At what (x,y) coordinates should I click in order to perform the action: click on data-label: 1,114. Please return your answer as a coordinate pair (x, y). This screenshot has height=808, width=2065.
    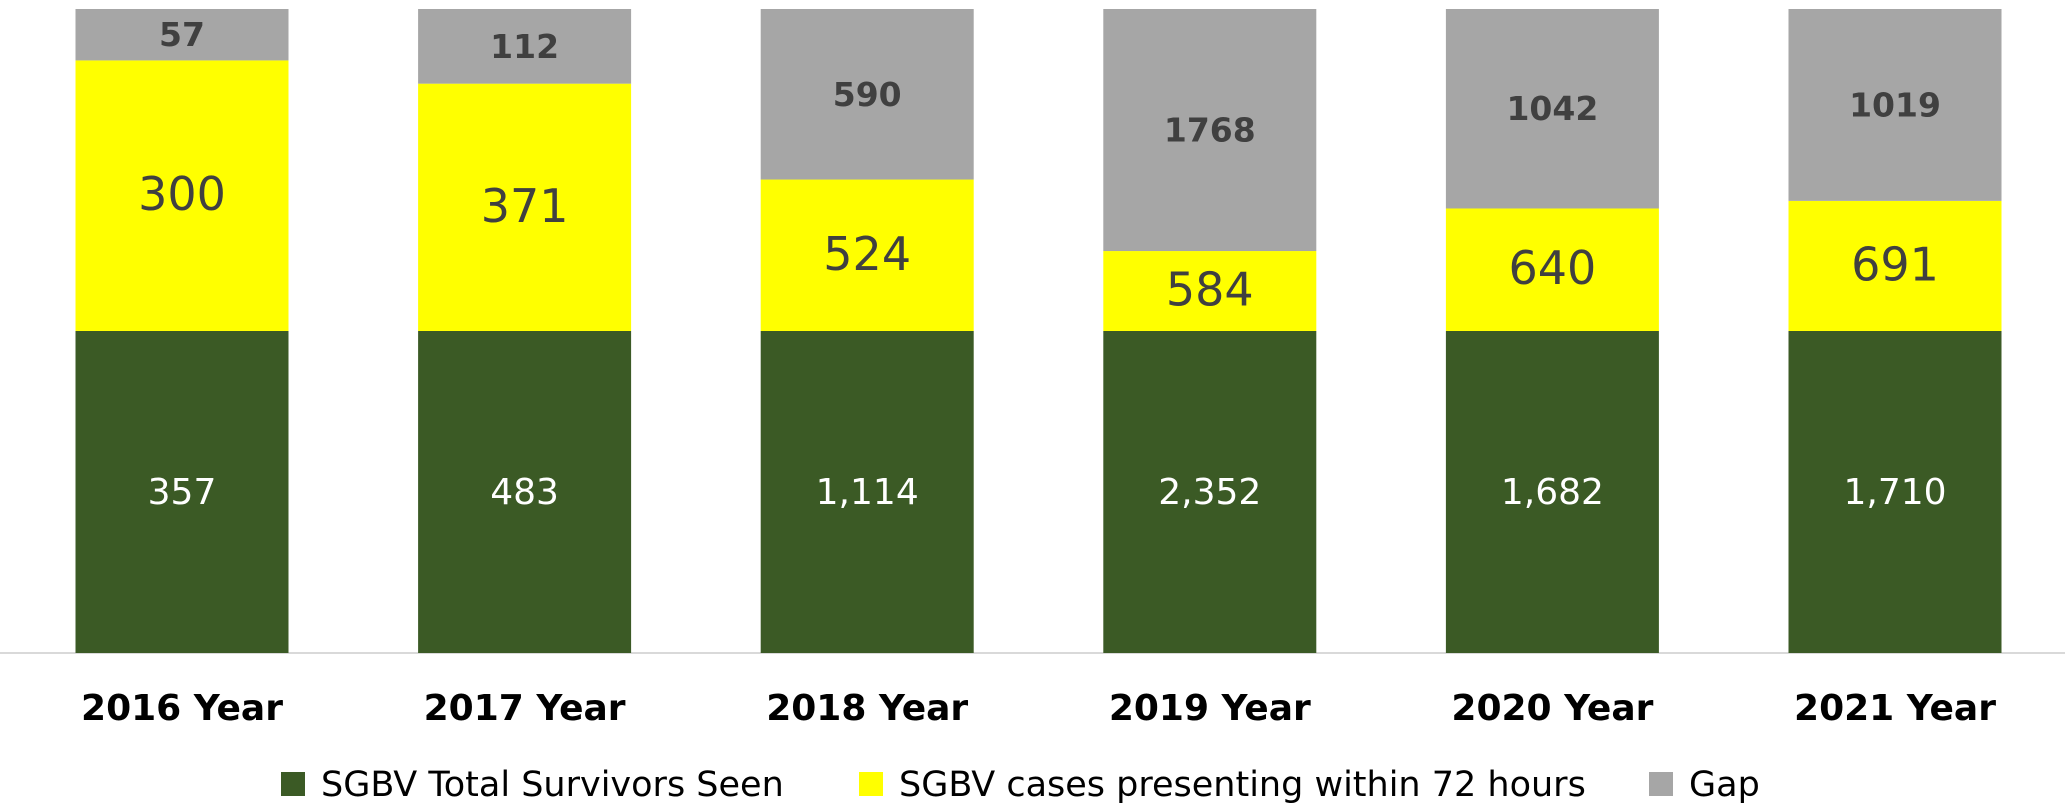
    Looking at the image, I should click on (867, 492).